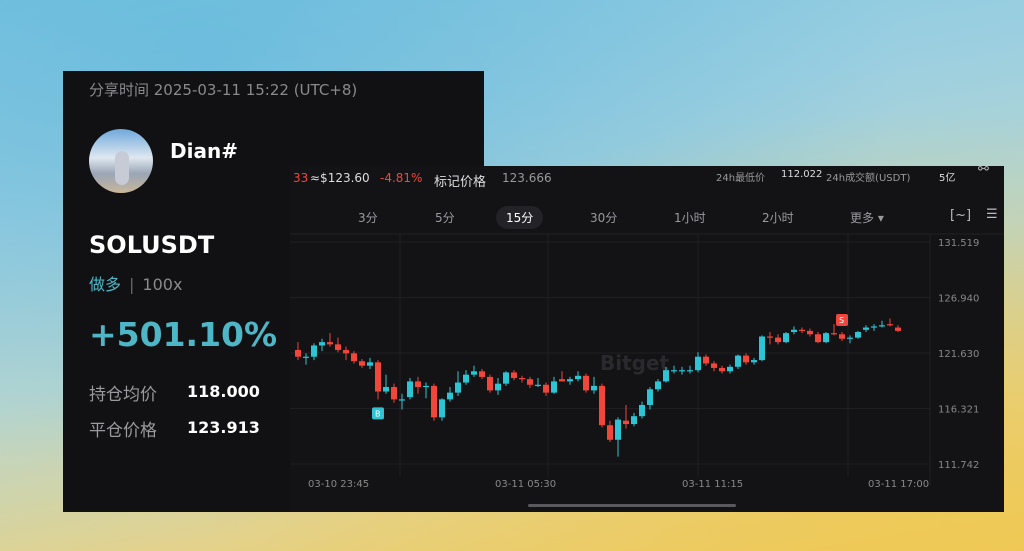 Image resolution: width=1024 pixels, height=551 pixels. Describe the element at coordinates (340, 178) in the screenshot. I see `usd-price: ≈$123.60` at that location.